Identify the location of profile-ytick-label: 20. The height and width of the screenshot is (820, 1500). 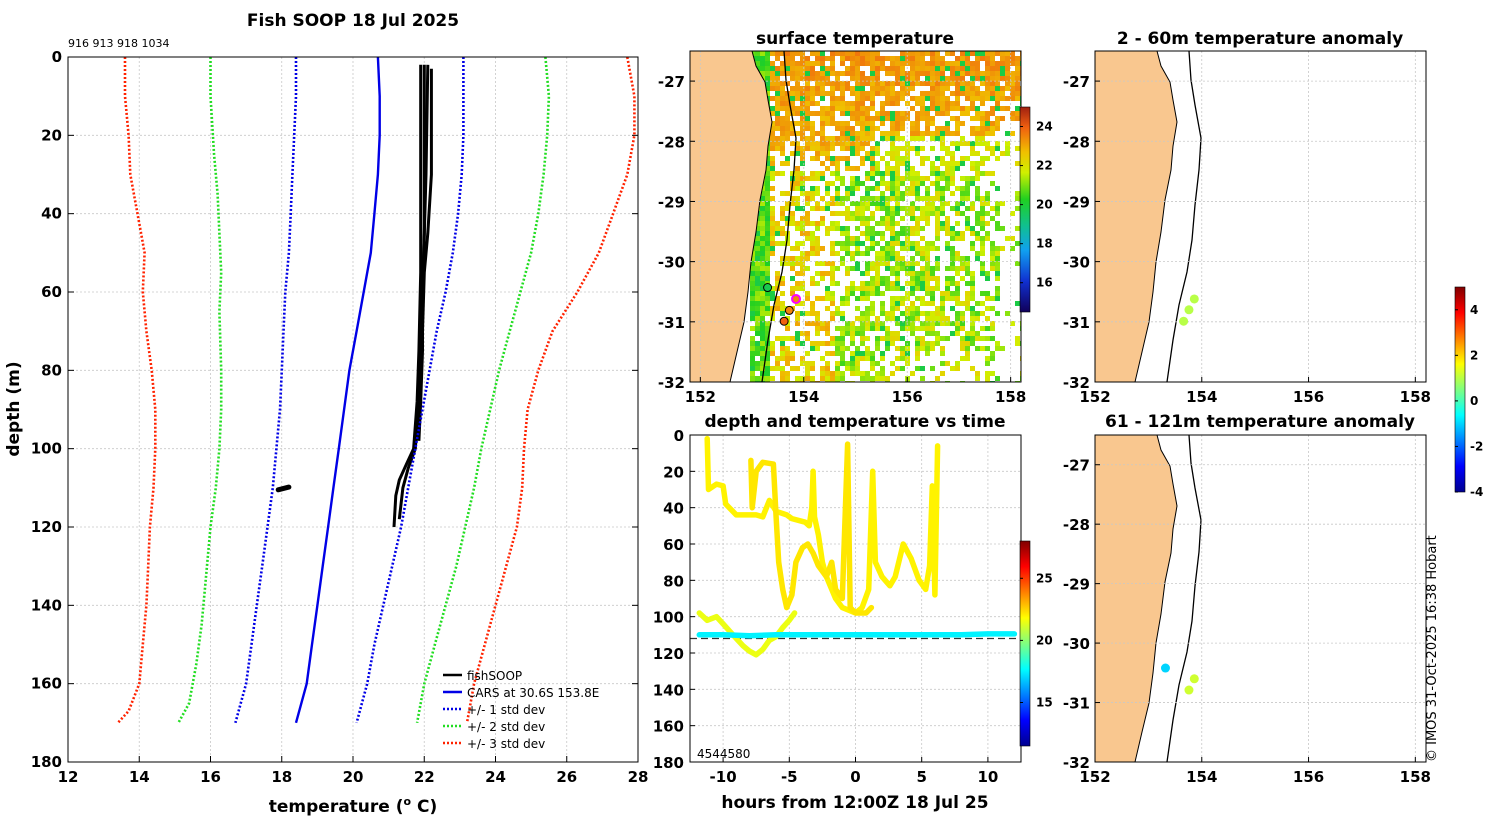
(51, 135).